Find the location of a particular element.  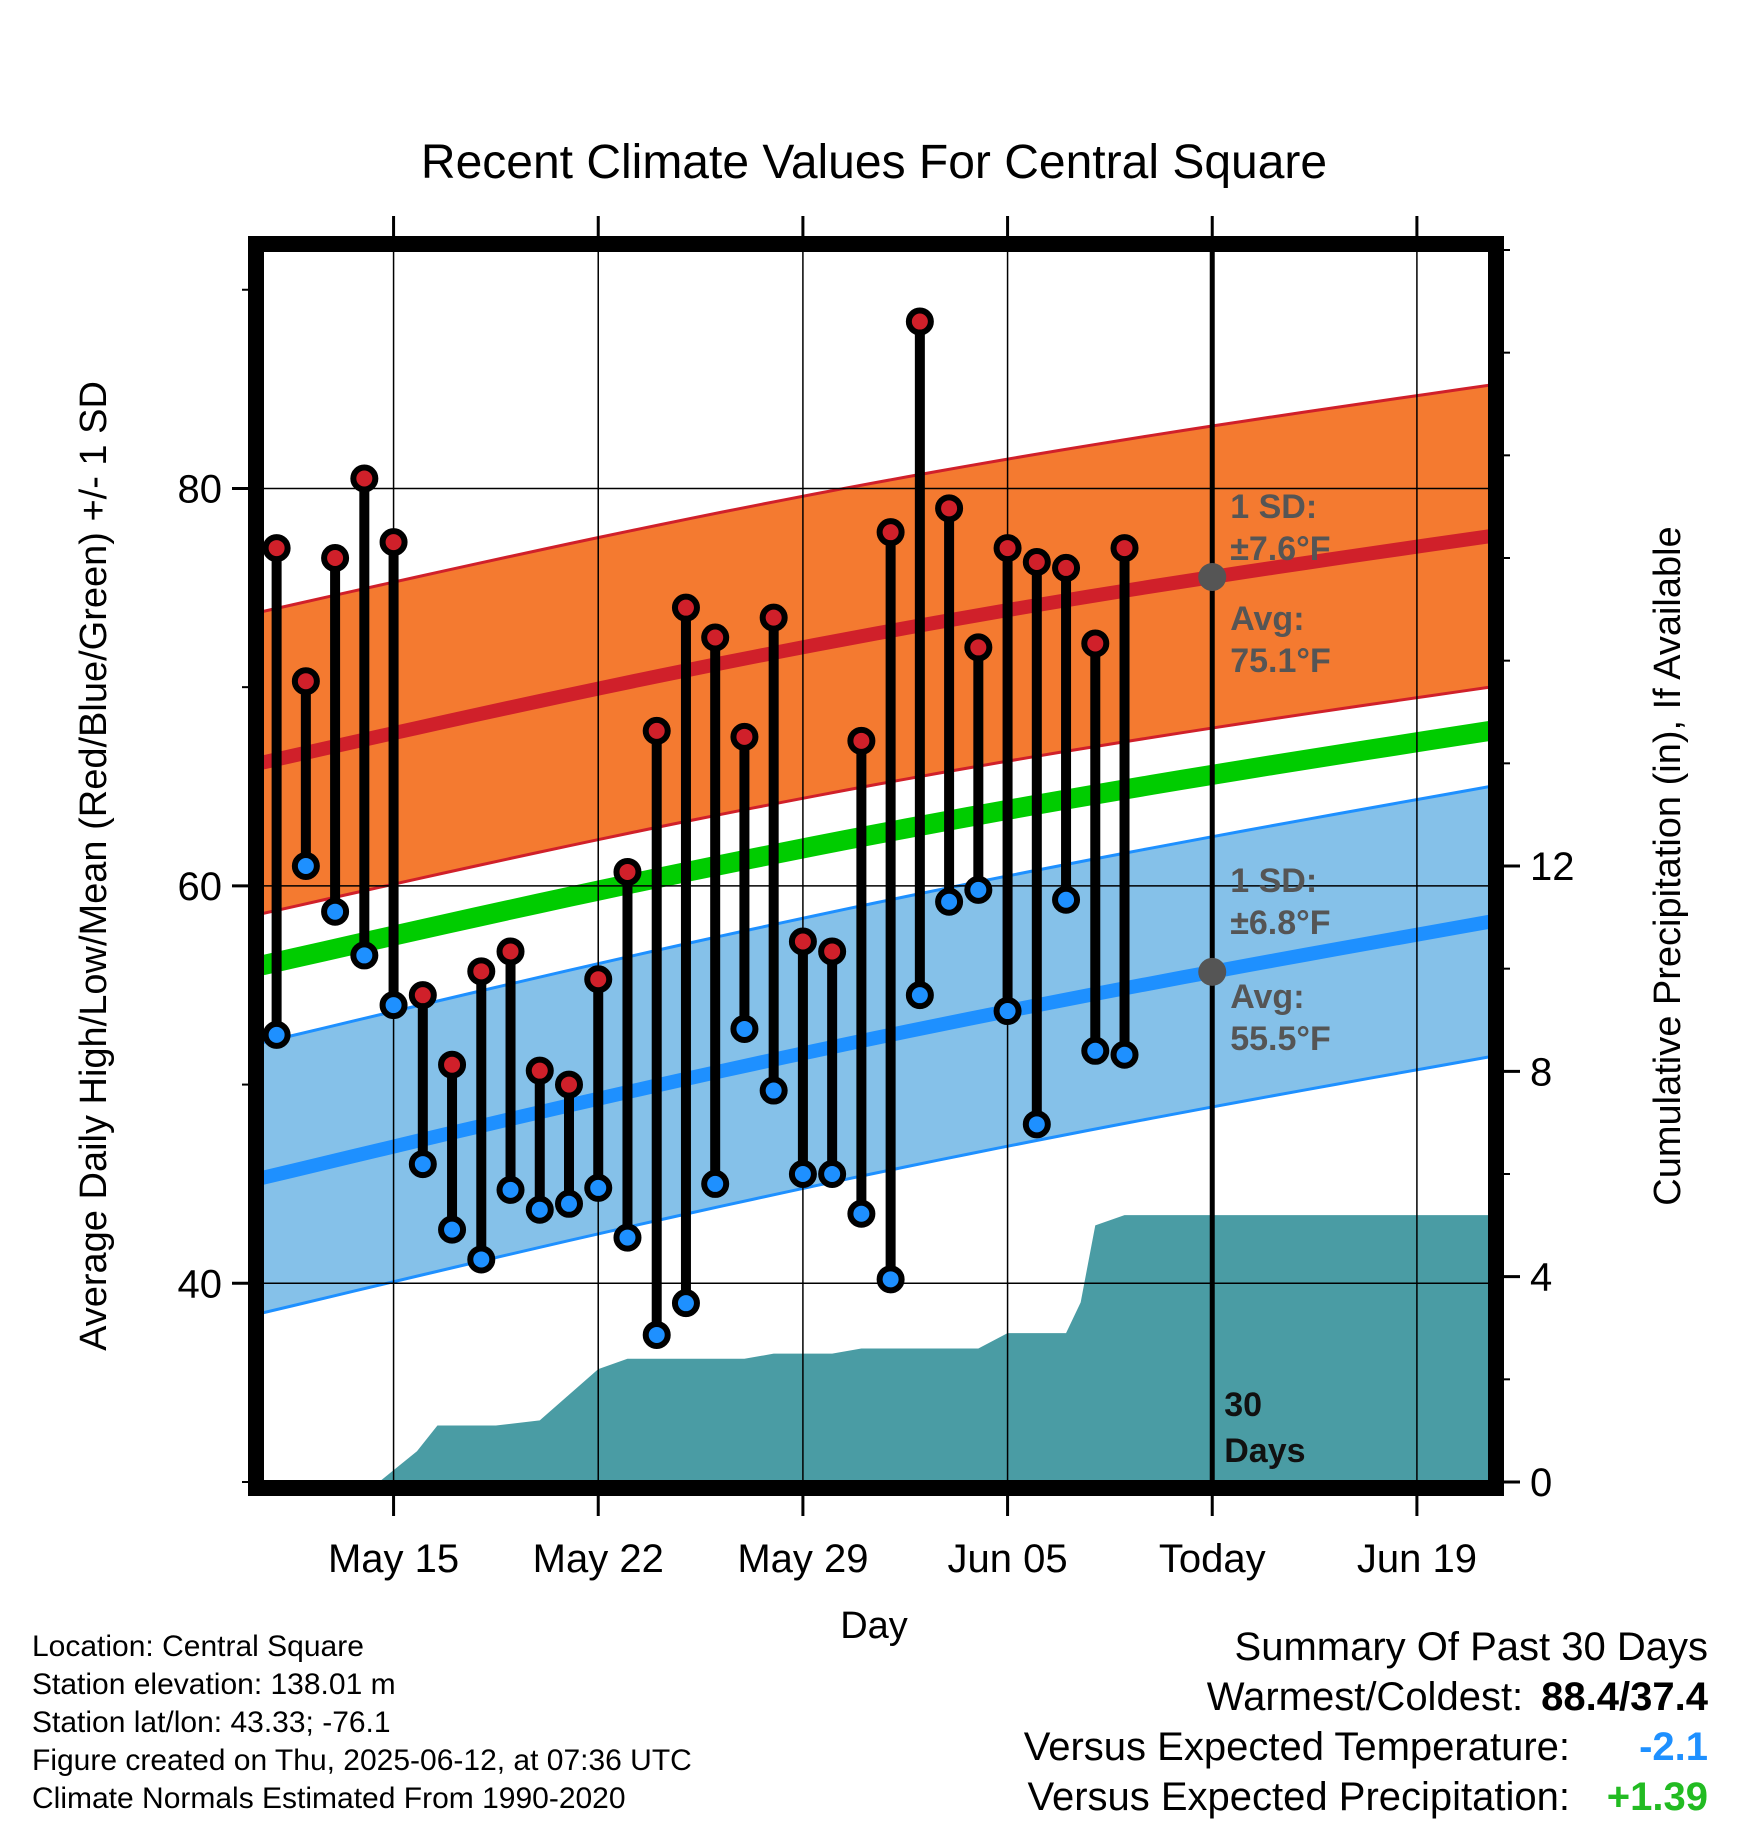

x-axis-label: Day is located at coordinates (874, 1626).